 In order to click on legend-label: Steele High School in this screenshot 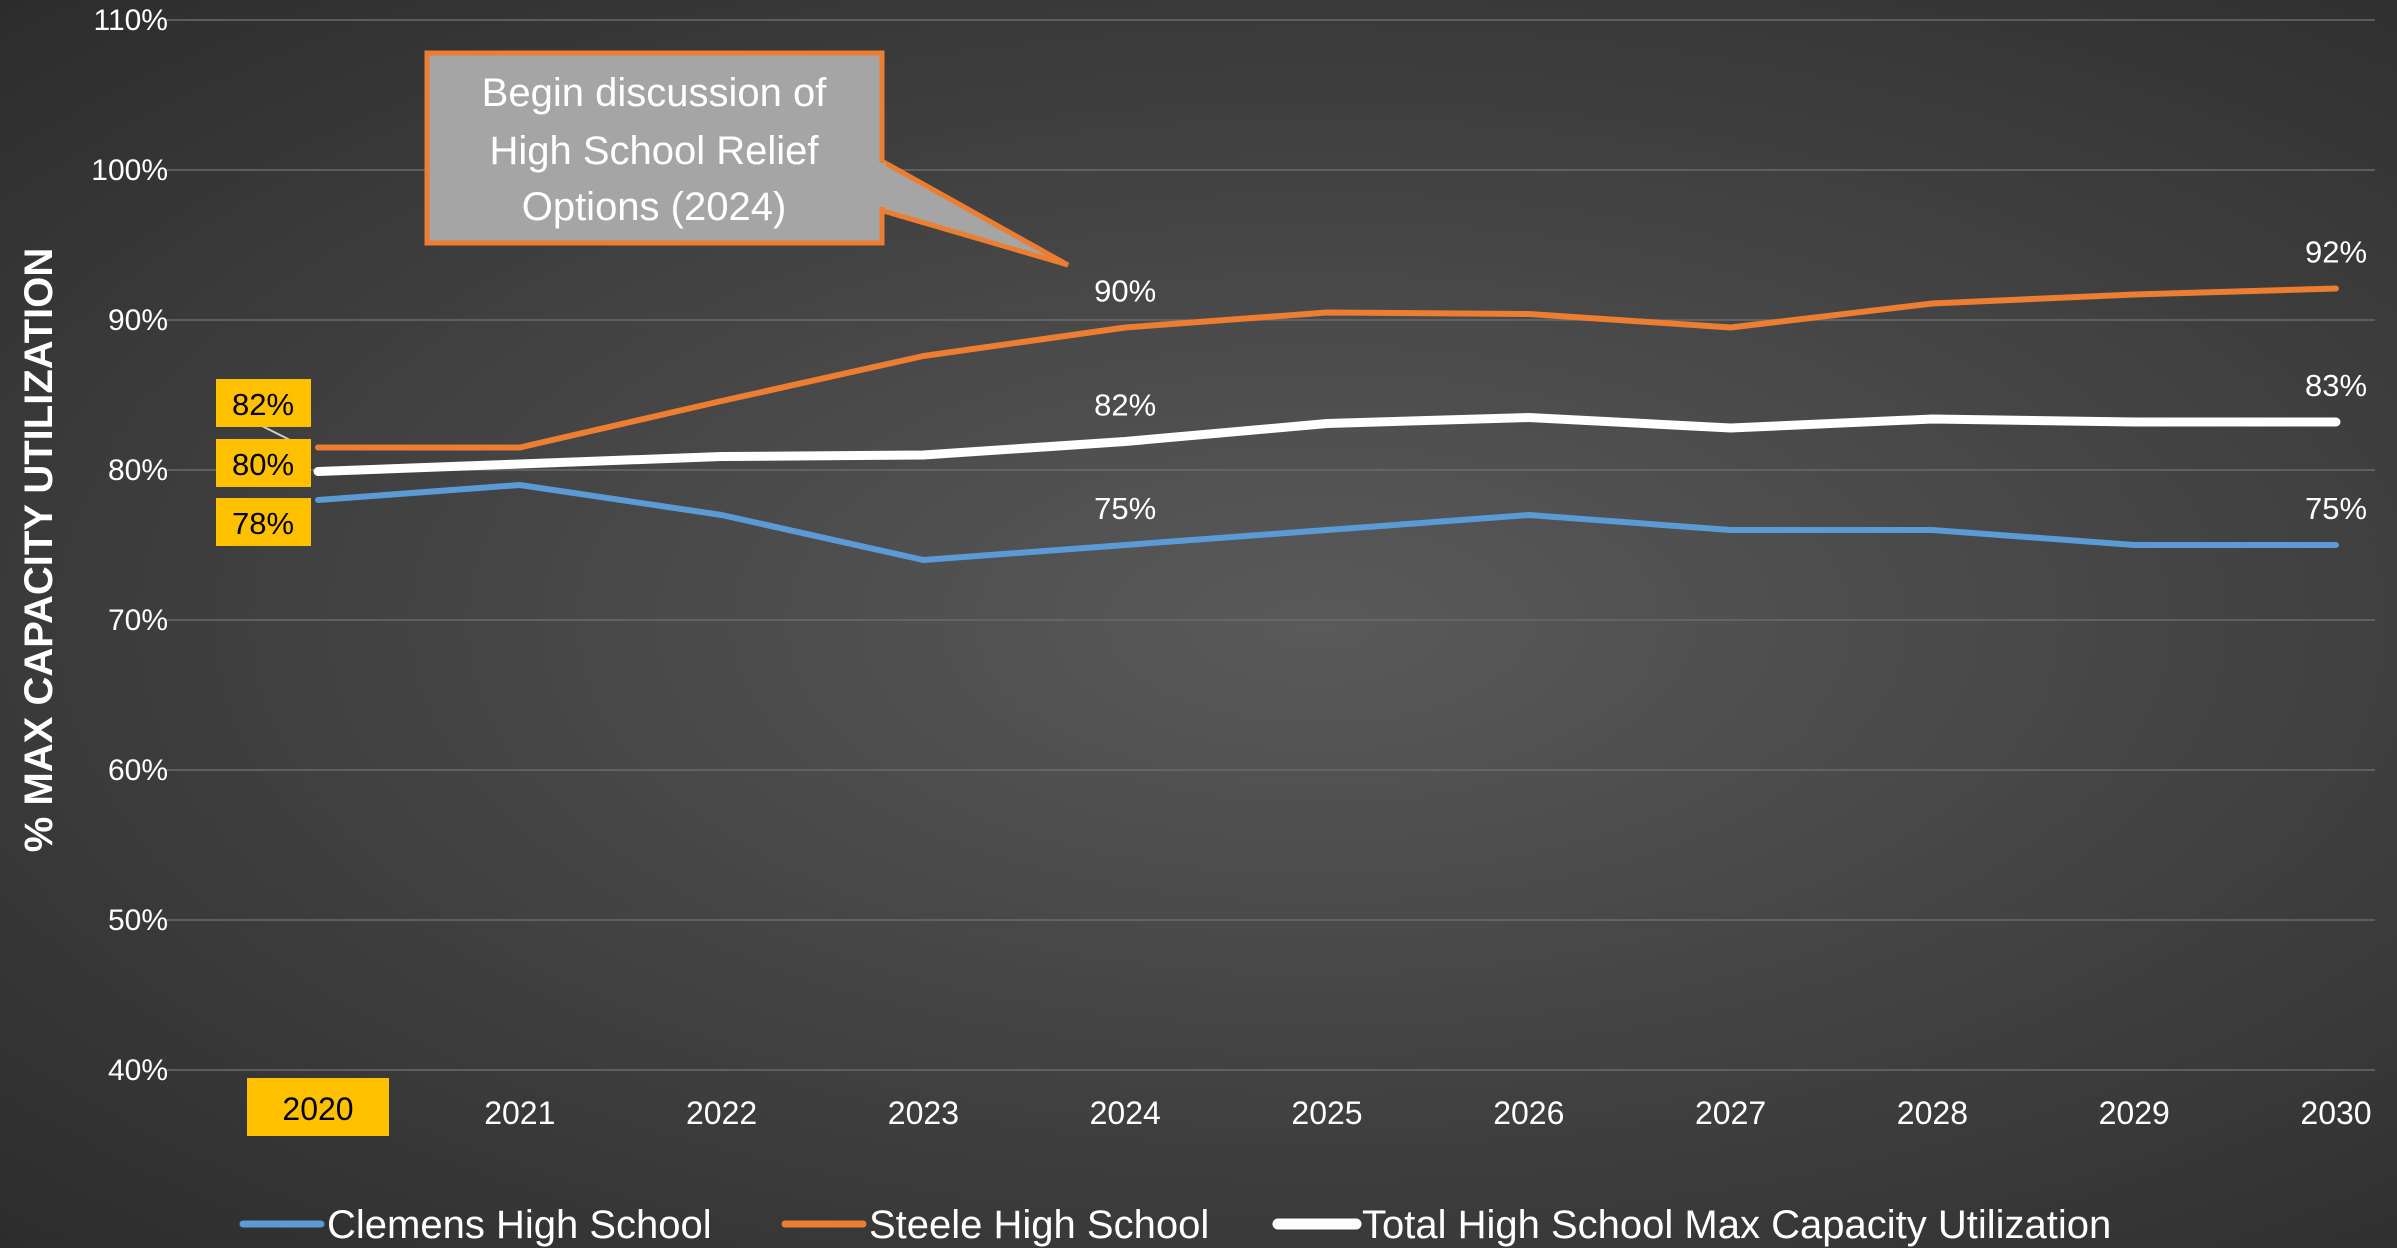, I will do `click(1039, 1225)`.